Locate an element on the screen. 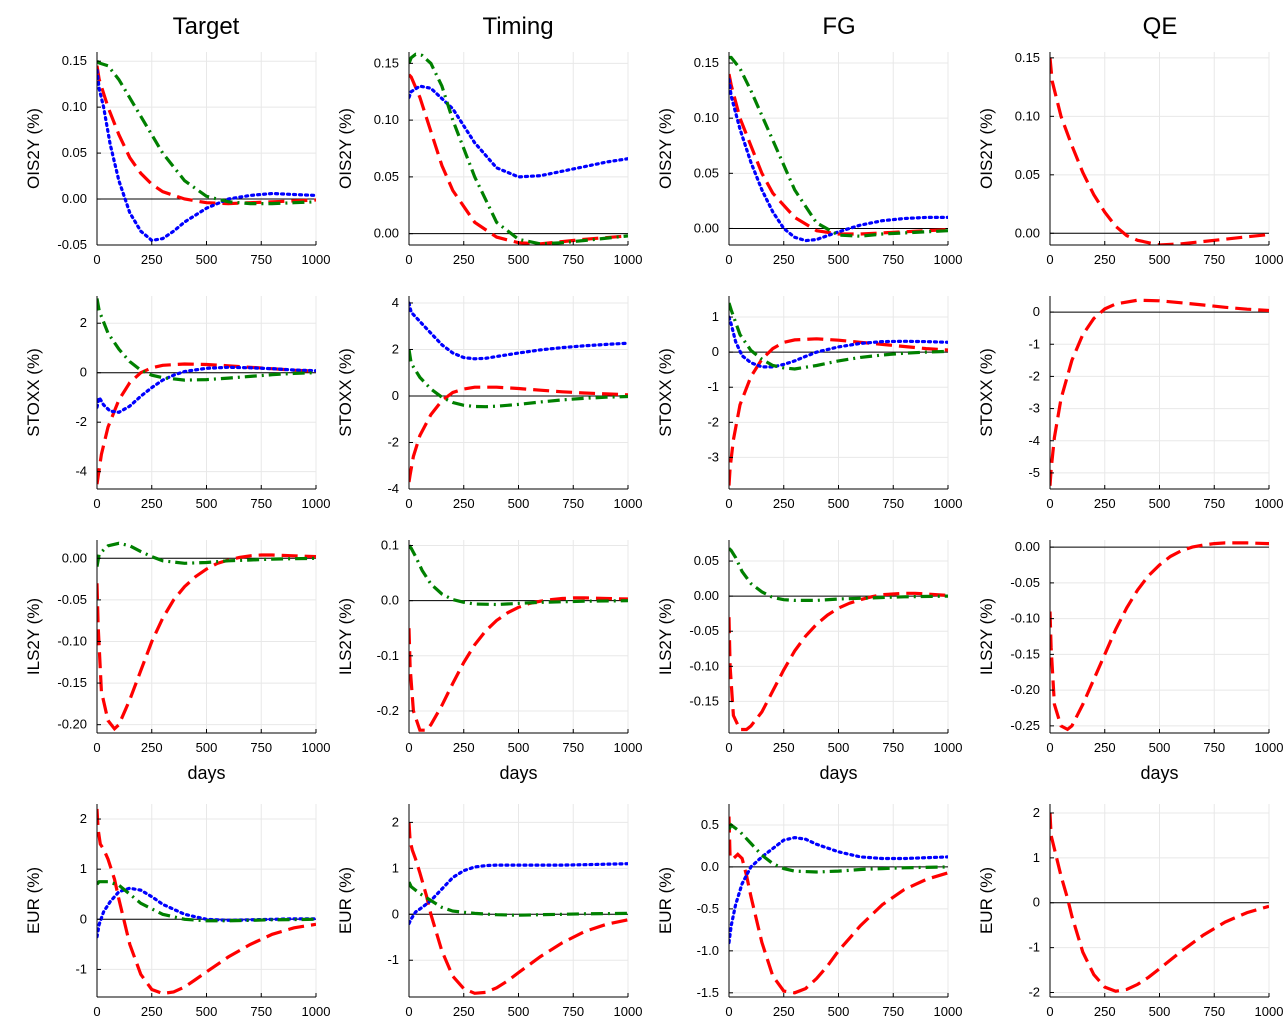  panel: 0 250 500 750 1000 -1.5 -1.0 -0.5 0.0 0.5 EUR (%) is located at coordinates (809, 911).